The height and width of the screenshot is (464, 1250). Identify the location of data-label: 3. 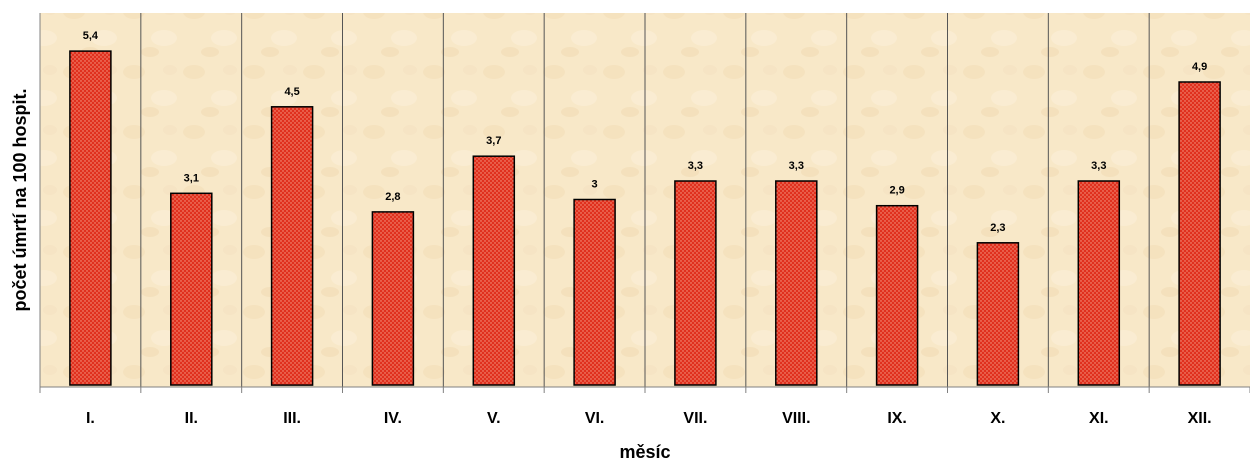
(595, 185).